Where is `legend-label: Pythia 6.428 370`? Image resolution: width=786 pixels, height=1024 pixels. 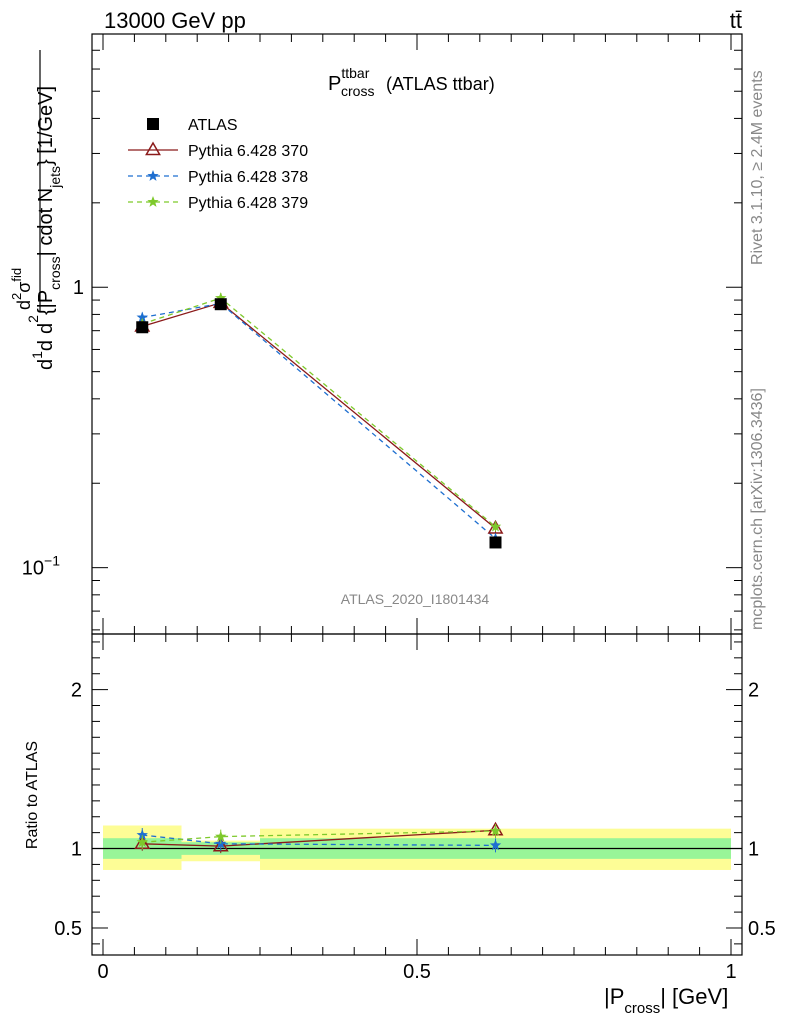
legend-label: Pythia 6.428 370 is located at coordinates (248, 151).